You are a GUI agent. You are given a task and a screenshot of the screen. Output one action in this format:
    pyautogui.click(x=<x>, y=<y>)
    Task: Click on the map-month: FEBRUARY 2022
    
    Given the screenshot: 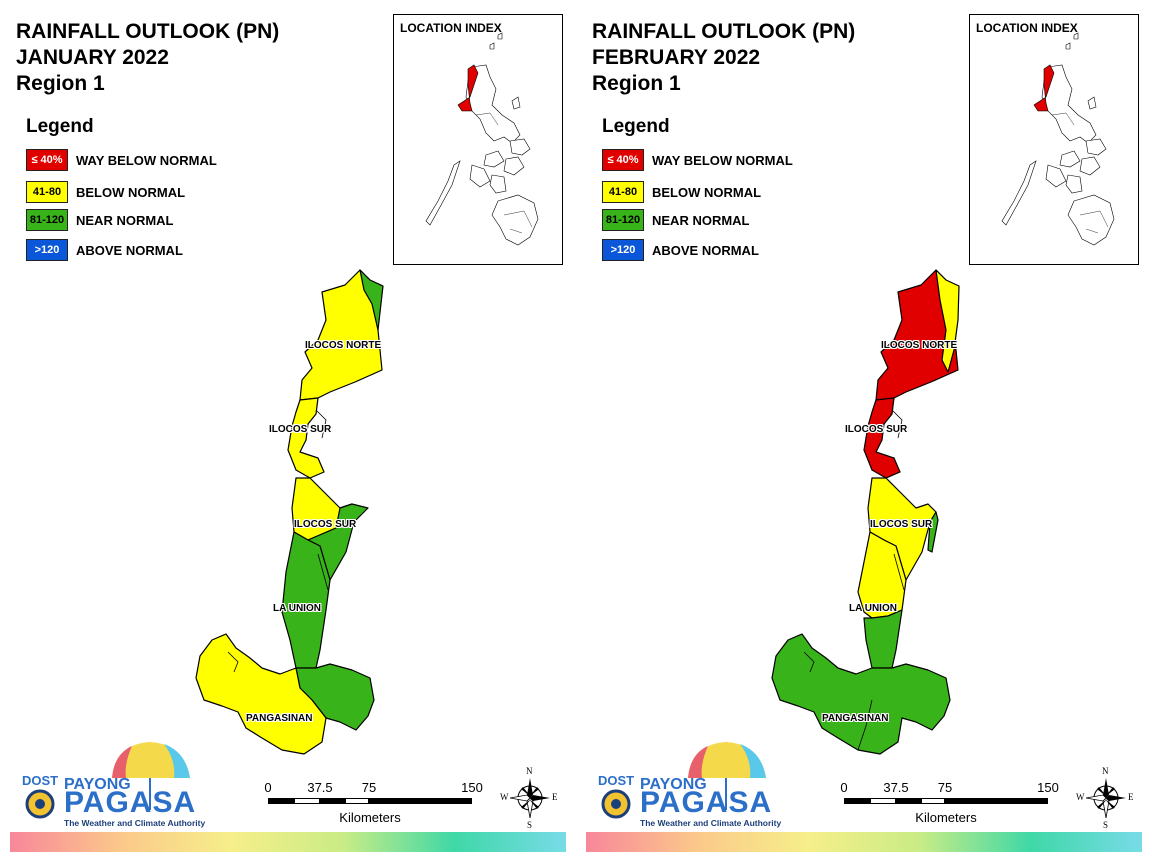 What is the action you would take?
    pyautogui.click(x=676, y=57)
    